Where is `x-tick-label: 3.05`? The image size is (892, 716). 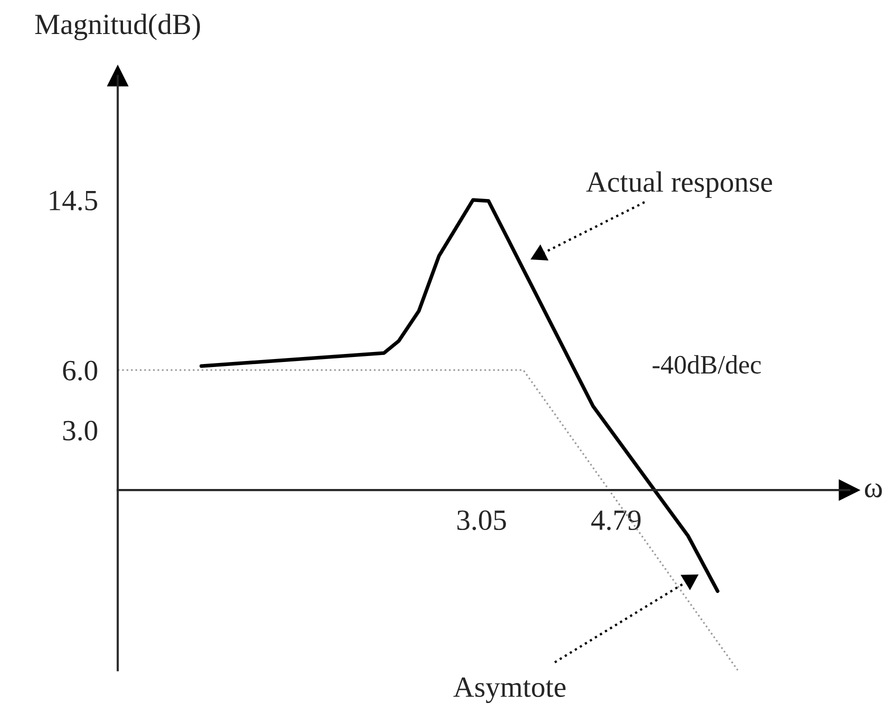
x-tick-label: 3.05 is located at coordinates (481, 520).